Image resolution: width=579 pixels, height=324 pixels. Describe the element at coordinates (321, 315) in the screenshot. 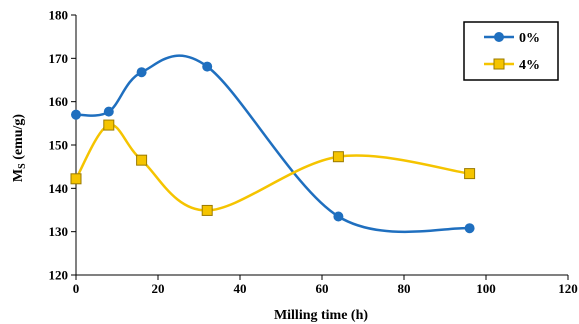

I see `x-axis-title: Milling time (h)` at that location.